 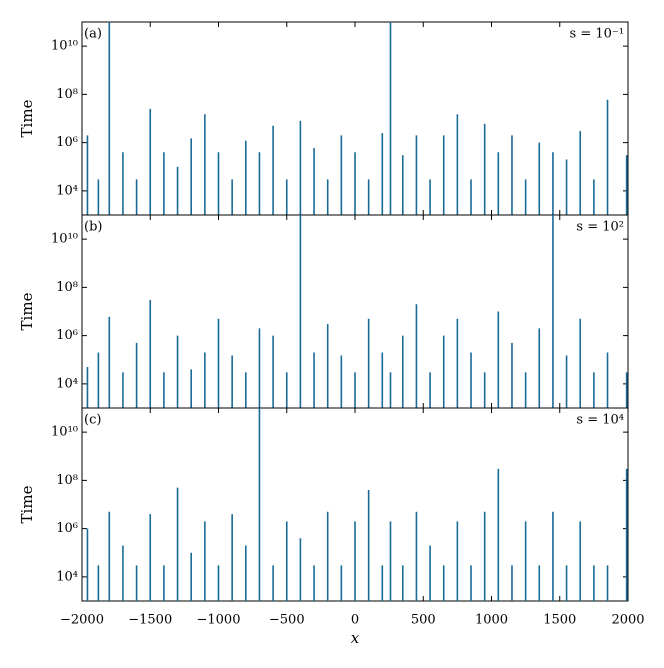 What do you see at coordinates (150, 620) in the screenshot?
I see `x-tick-label: −1500` at bounding box center [150, 620].